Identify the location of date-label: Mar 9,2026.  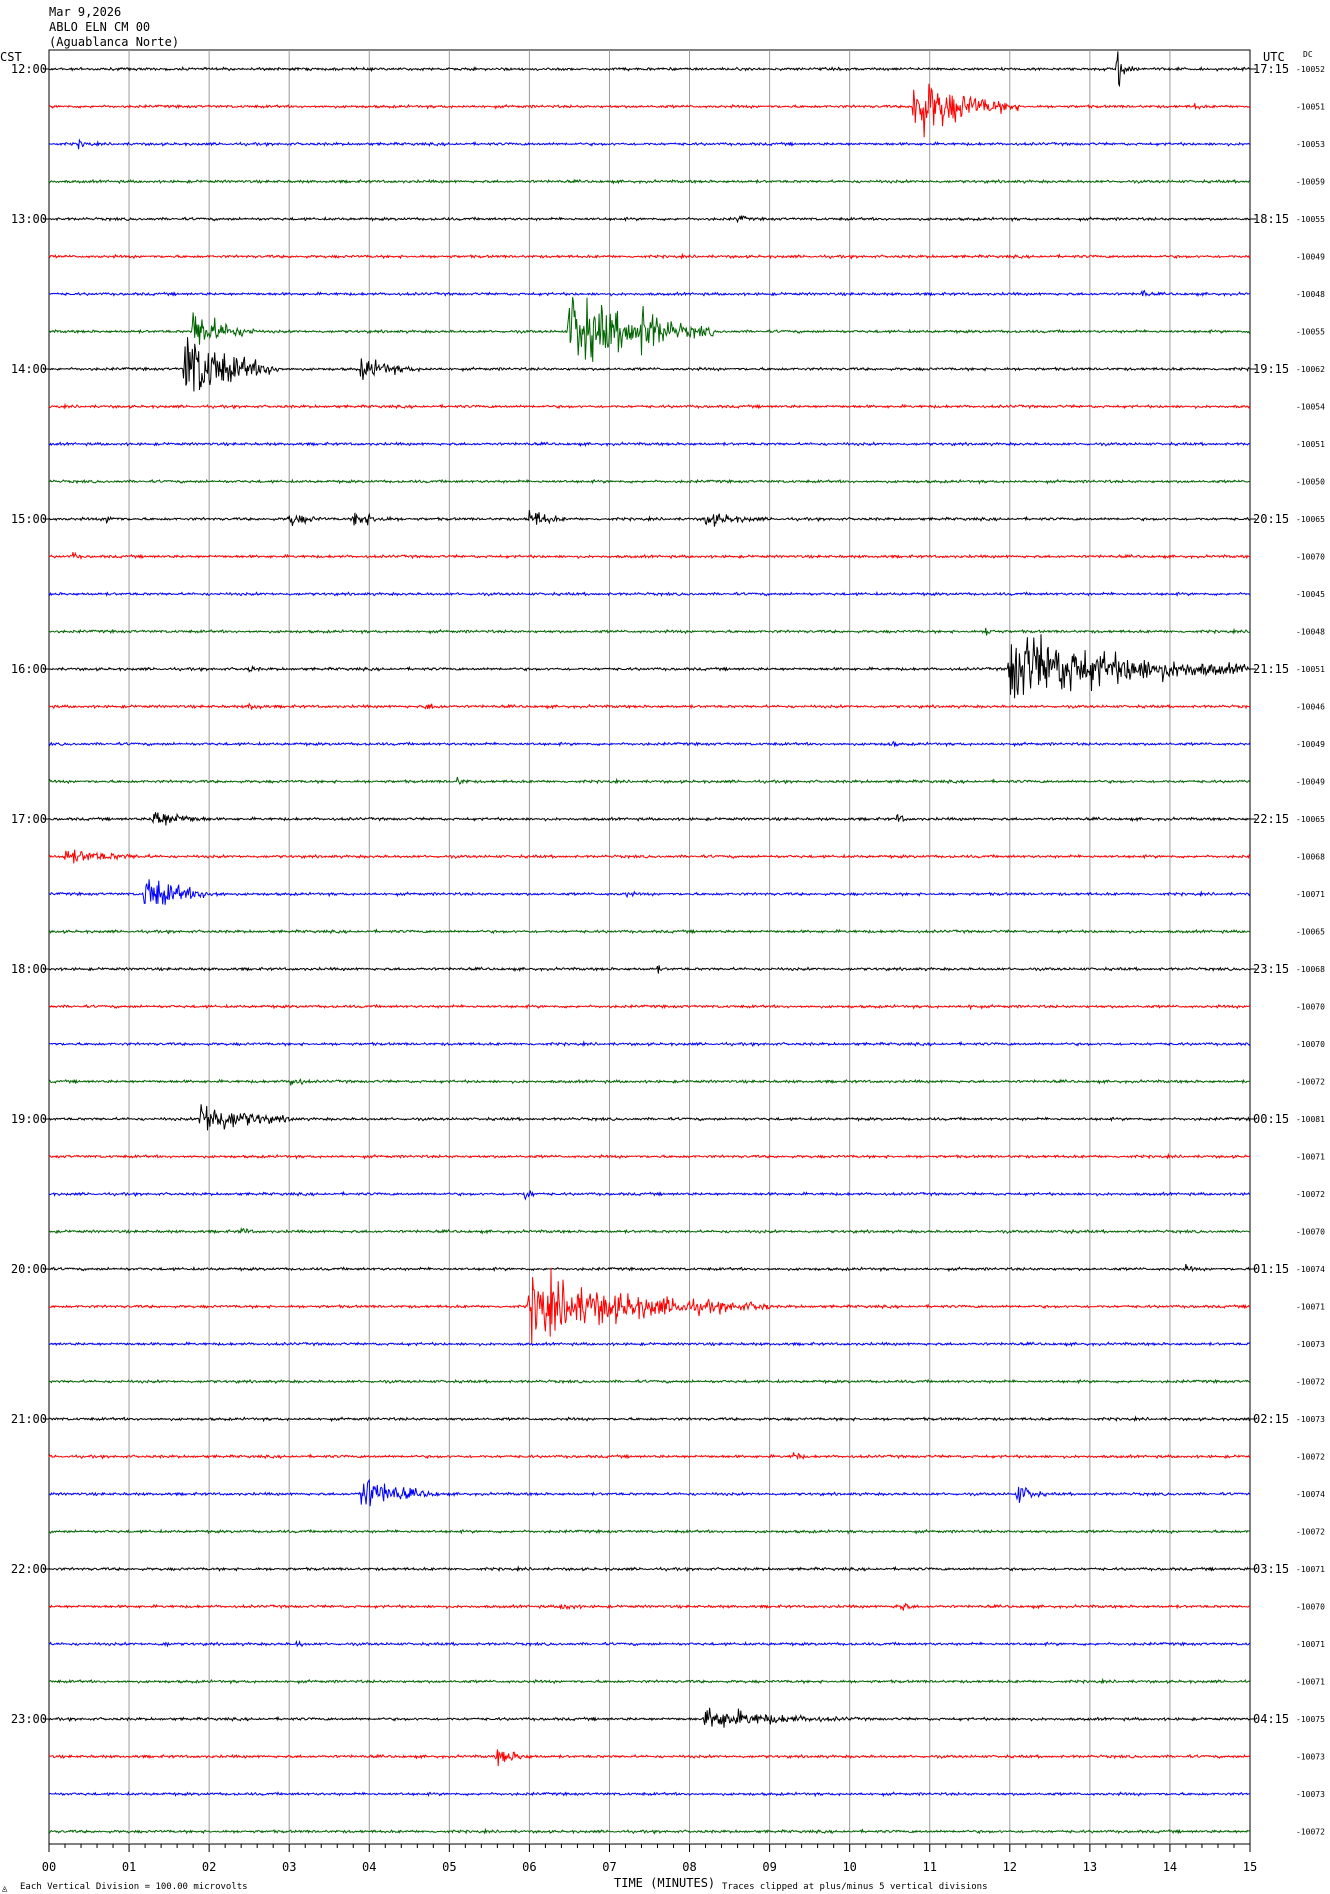
(85, 12).